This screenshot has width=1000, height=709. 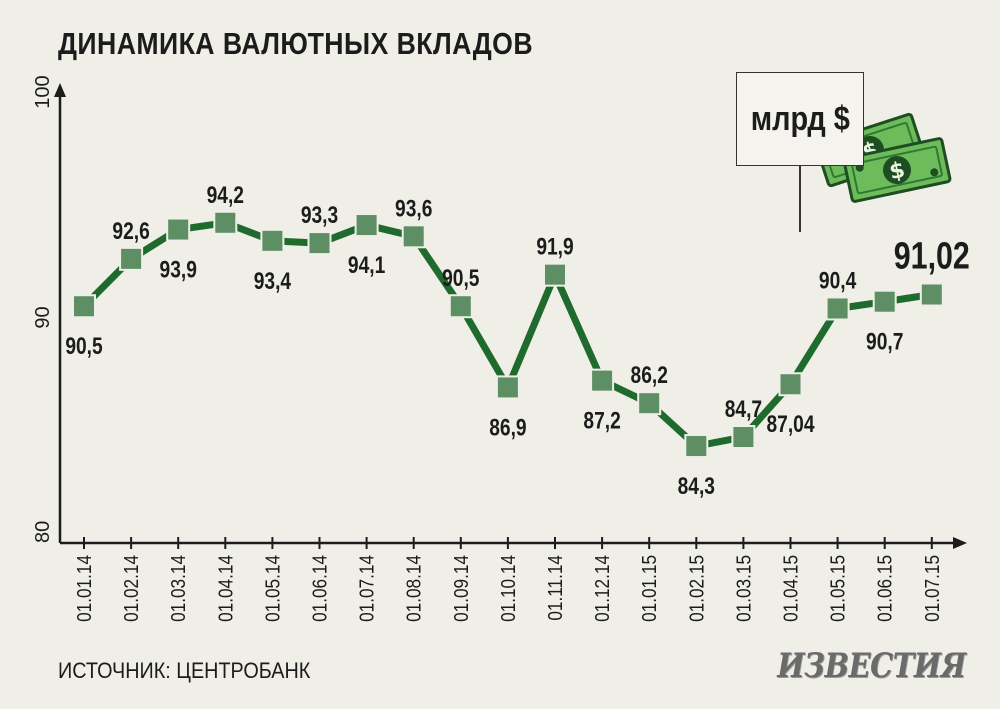 What do you see at coordinates (225, 588) in the screenshot?
I see `x-tick-label: 01.04.14` at bounding box center [225, 588].